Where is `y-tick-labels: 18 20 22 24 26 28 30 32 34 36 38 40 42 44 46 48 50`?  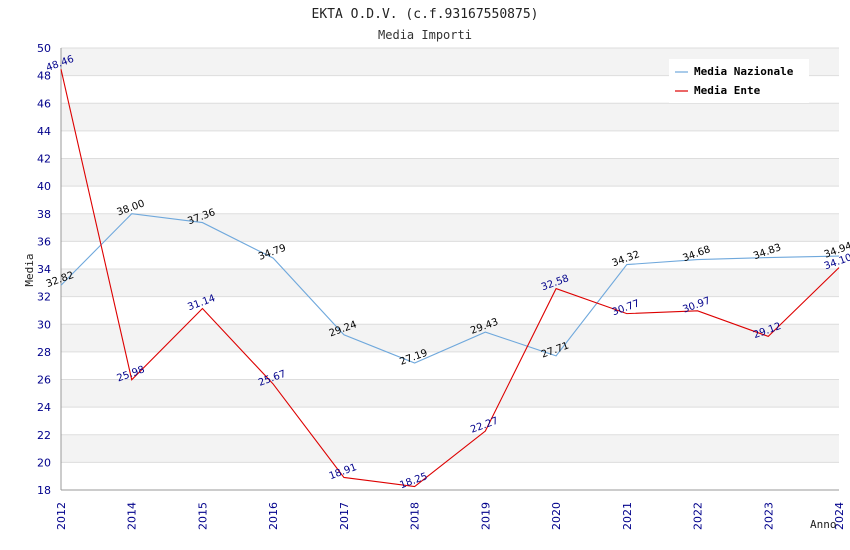
y-tick-labels: 18 20 22 24 26 28 30 32 34 36 38 40 42 44 46 48 50 is located at coordinates (44, 269).